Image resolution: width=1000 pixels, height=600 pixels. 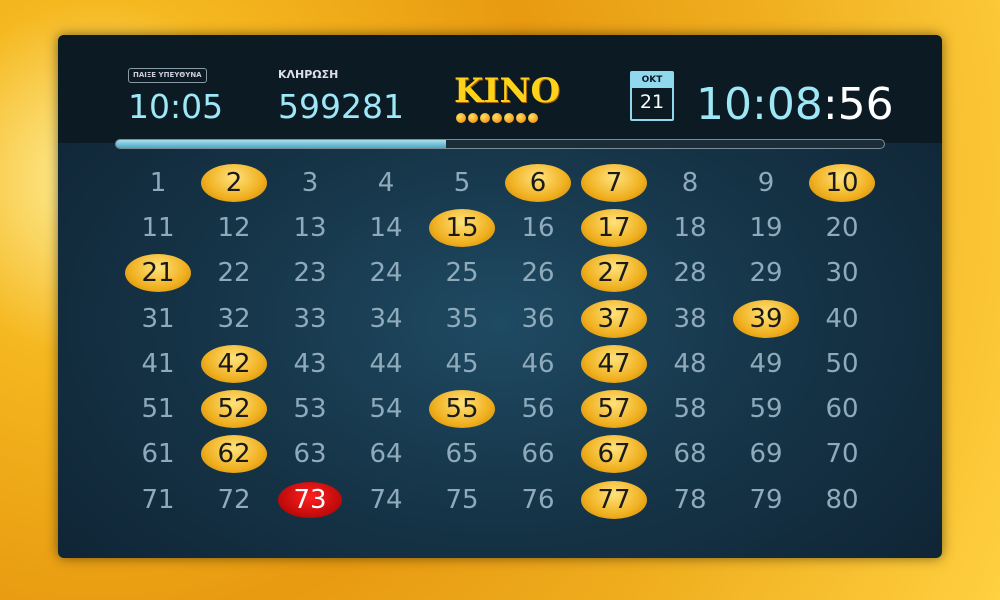 What do you see at coordinates (176, 106) in the screenshot?
I see `draw-time: 10:05` at bounding box center [176, 106].